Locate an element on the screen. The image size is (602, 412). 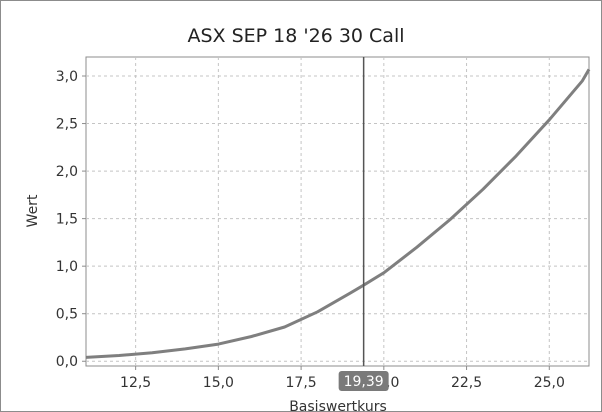
y-tick-label: 2,5 is located at coordinates (67, 125).